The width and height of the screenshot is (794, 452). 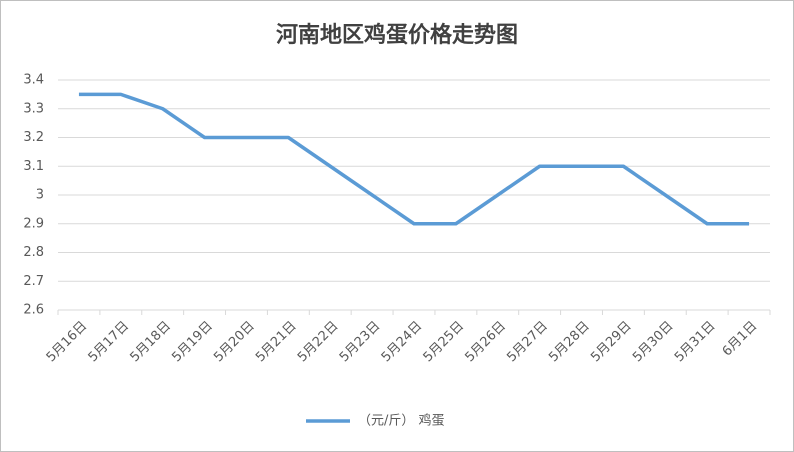 I want to click on y-tick-label: 3.4, so click(x=33, y=80).